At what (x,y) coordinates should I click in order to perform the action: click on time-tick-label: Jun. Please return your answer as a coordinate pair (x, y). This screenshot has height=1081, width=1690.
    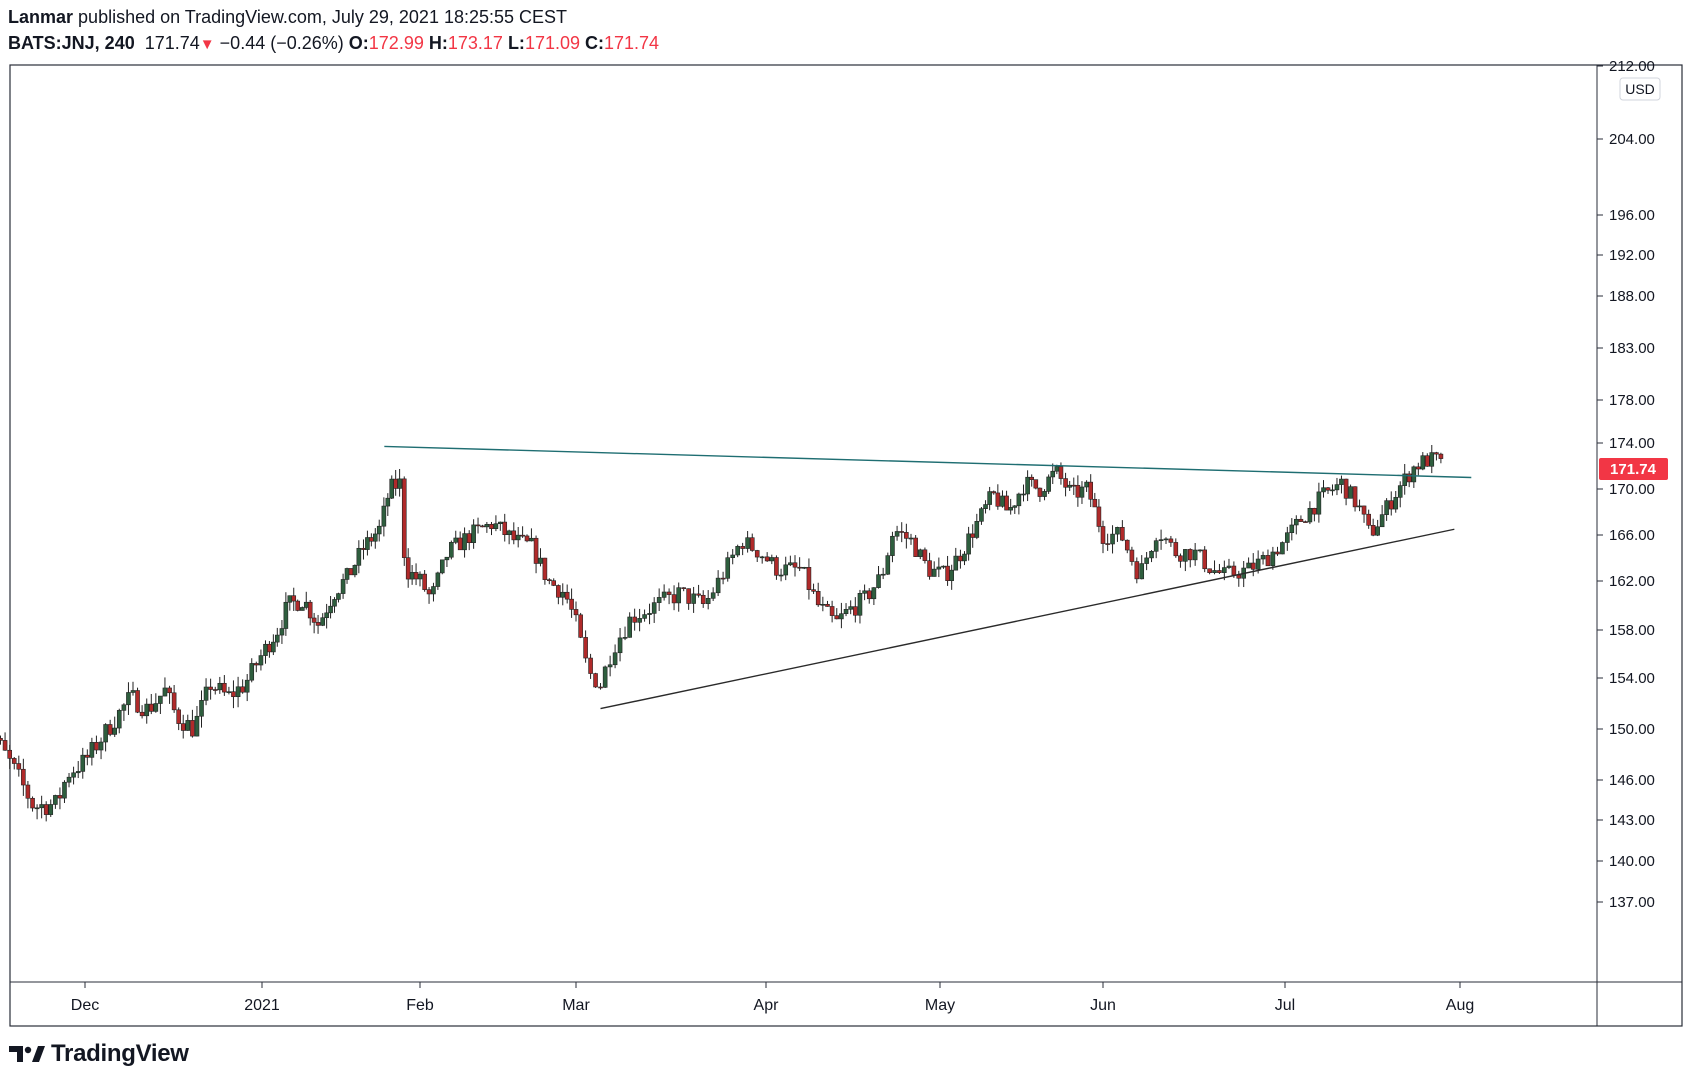
    Looking at the image, I should click on (1103, 1005).